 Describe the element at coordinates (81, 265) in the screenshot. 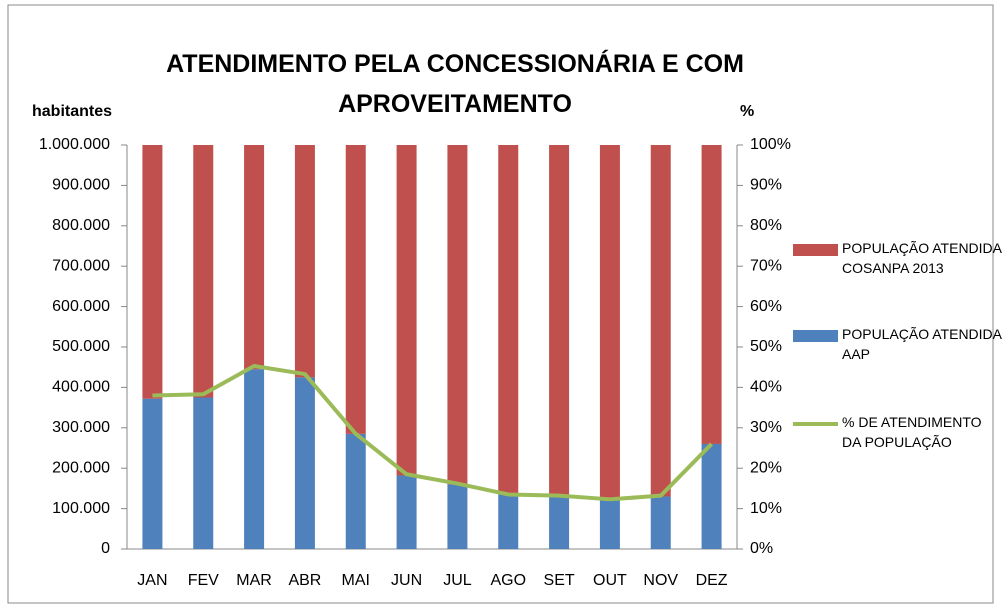

I see `y-tick-label: 700.000` at that location.